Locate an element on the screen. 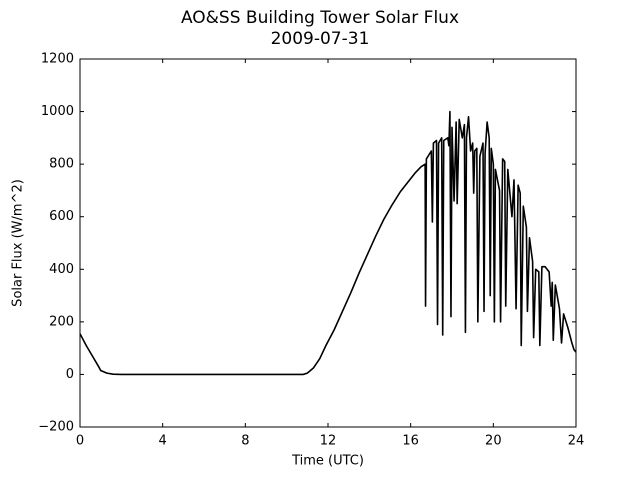 Image resolution: width=640 pixels, height=484 pixels. x-tick-label: 12 is located at coordinates (328, 441).